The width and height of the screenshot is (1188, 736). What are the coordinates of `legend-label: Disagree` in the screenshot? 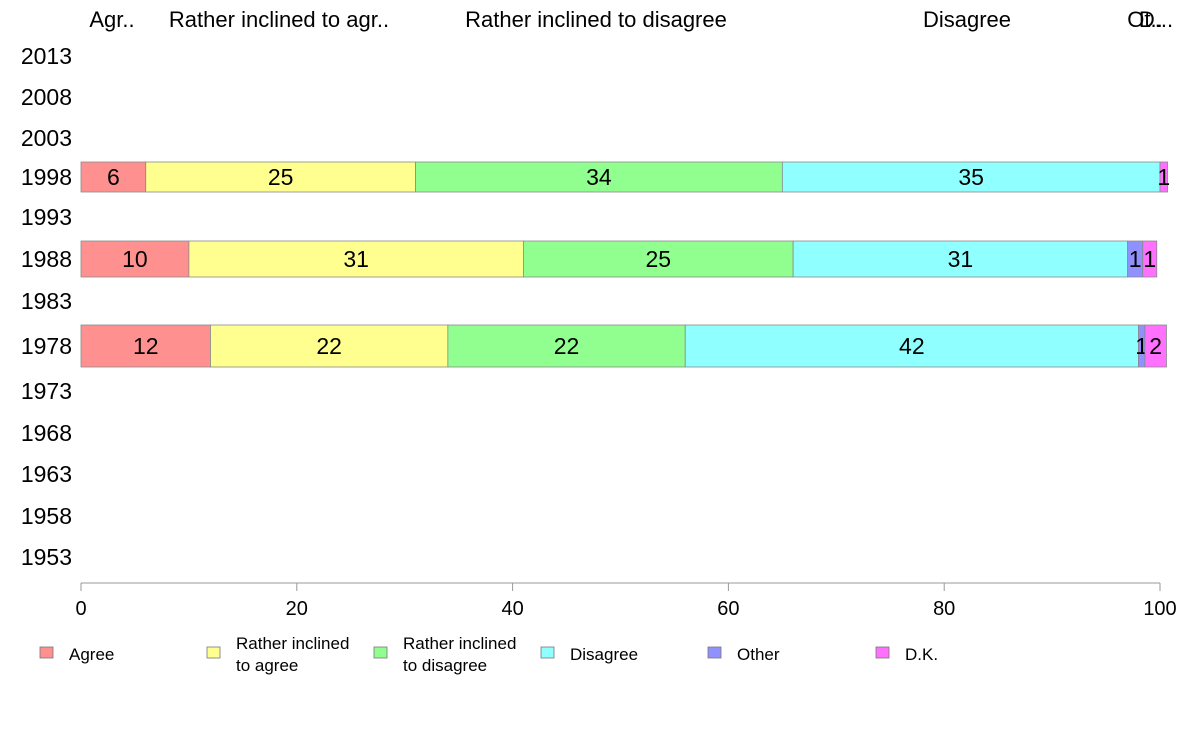 It's located at (604, 654).